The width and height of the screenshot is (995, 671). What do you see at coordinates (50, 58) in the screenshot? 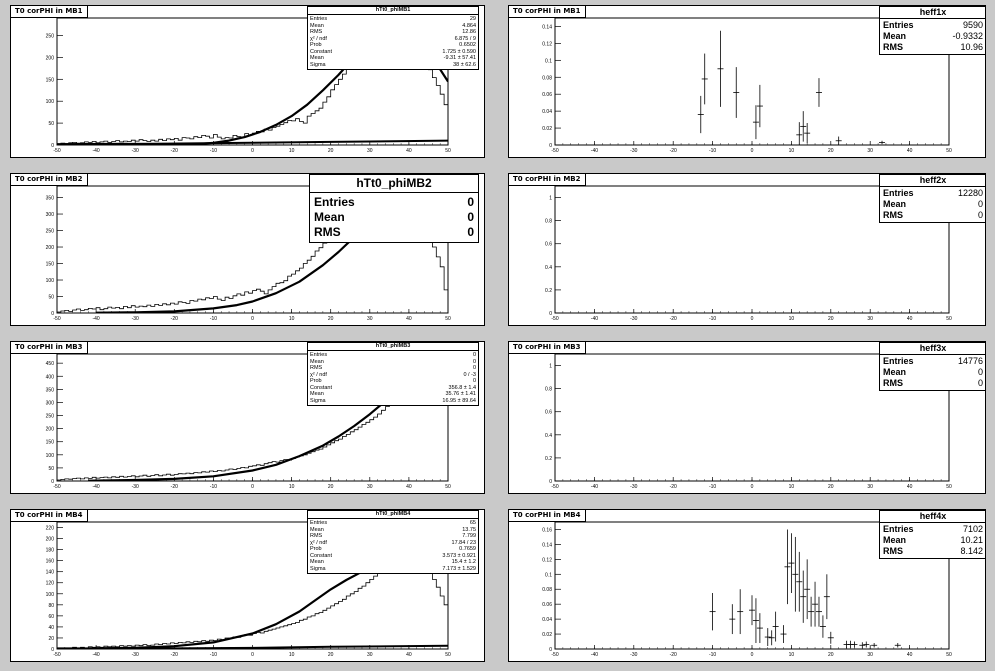
I see `y-tick-label: 200` at bounding box center [50, 58].